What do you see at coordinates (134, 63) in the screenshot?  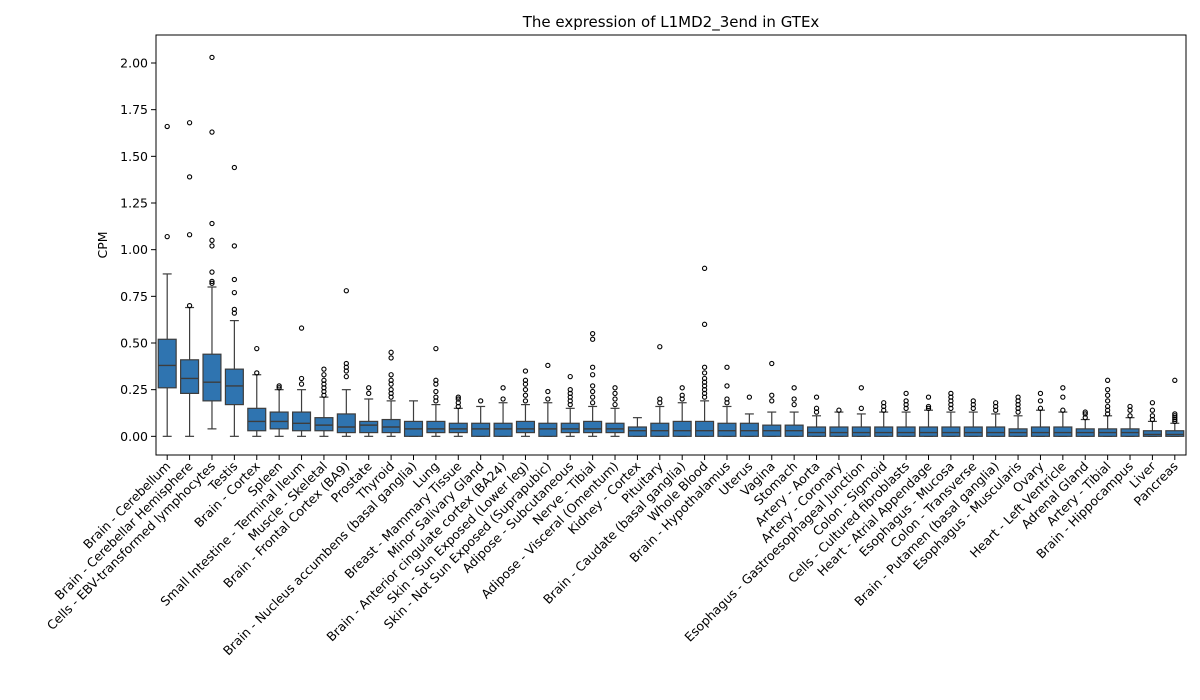 I see `y-tick-label: 2.00` at bounding box center [134, 63].